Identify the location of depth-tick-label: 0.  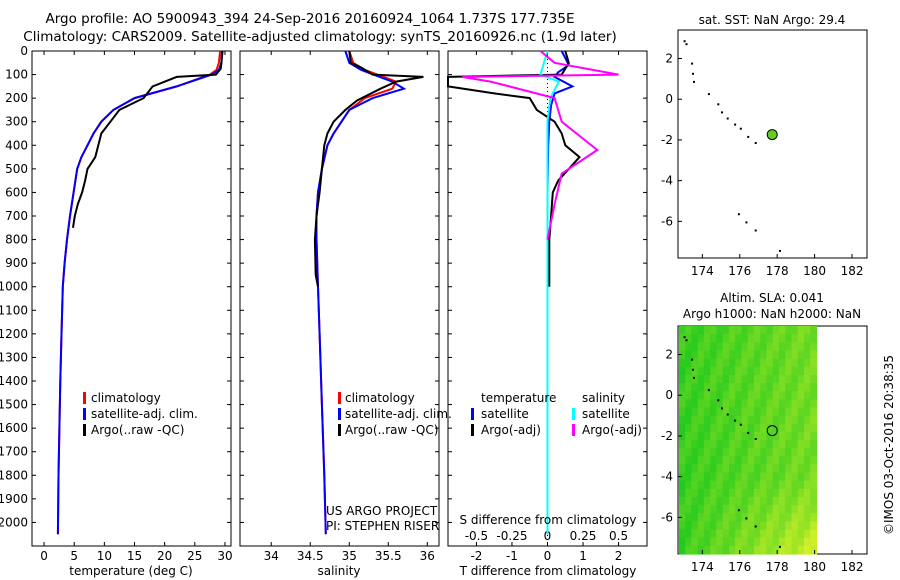
(24, 51).